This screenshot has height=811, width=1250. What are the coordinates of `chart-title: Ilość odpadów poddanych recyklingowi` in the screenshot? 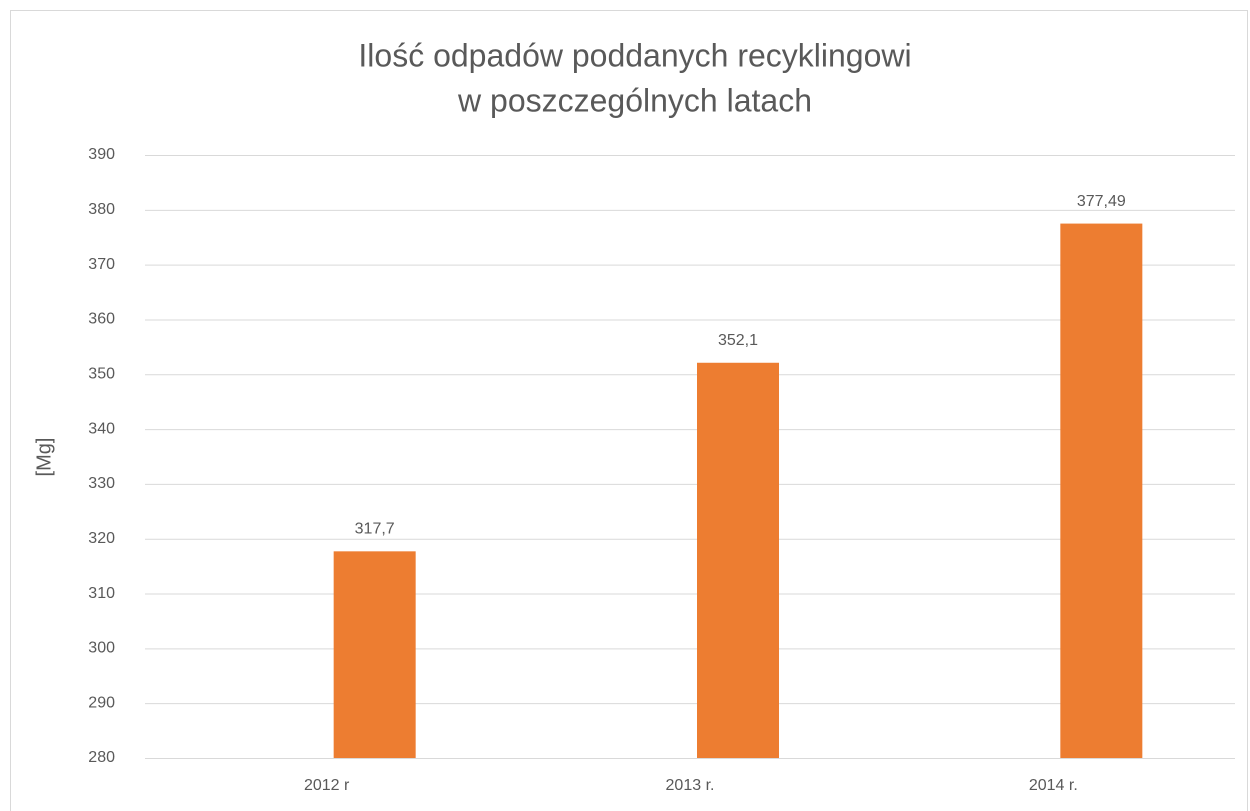 It's located at (634, 55).